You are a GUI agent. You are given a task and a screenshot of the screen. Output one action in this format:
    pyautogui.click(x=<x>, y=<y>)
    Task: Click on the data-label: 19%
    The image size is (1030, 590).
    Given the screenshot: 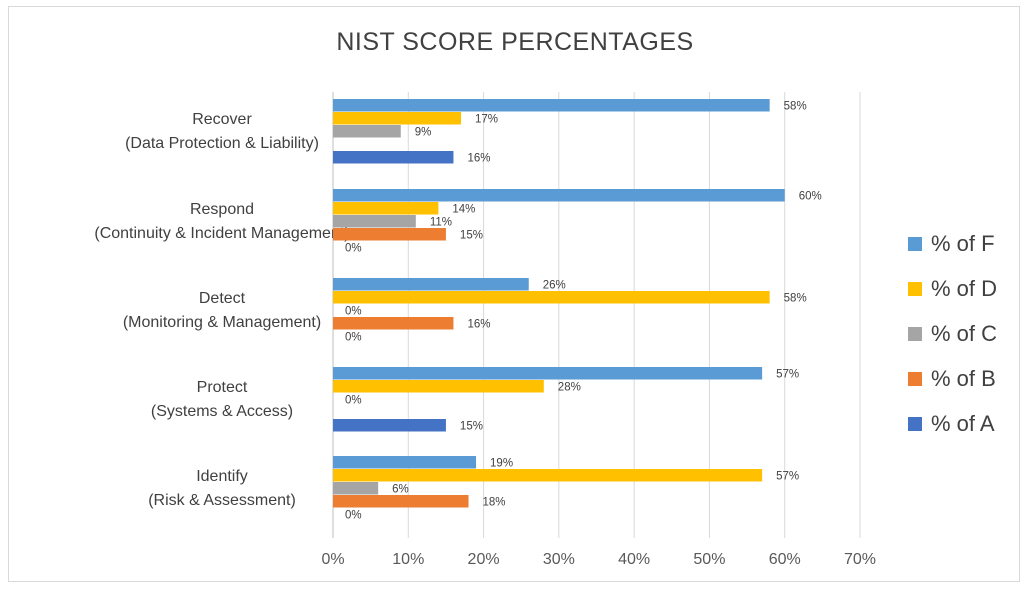 What is the action you would take?
    pyautogui.click(x=501, y=464)
    